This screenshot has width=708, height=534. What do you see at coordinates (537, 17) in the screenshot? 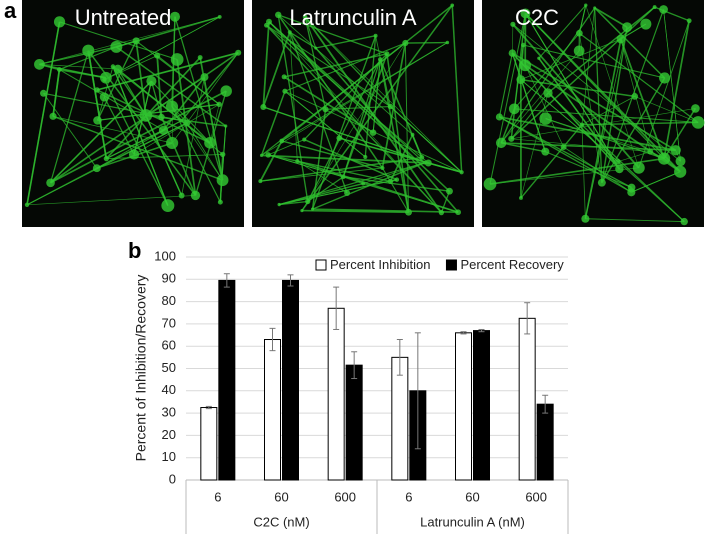
I see `image-label: C2C` at bounding box center [537, 17].